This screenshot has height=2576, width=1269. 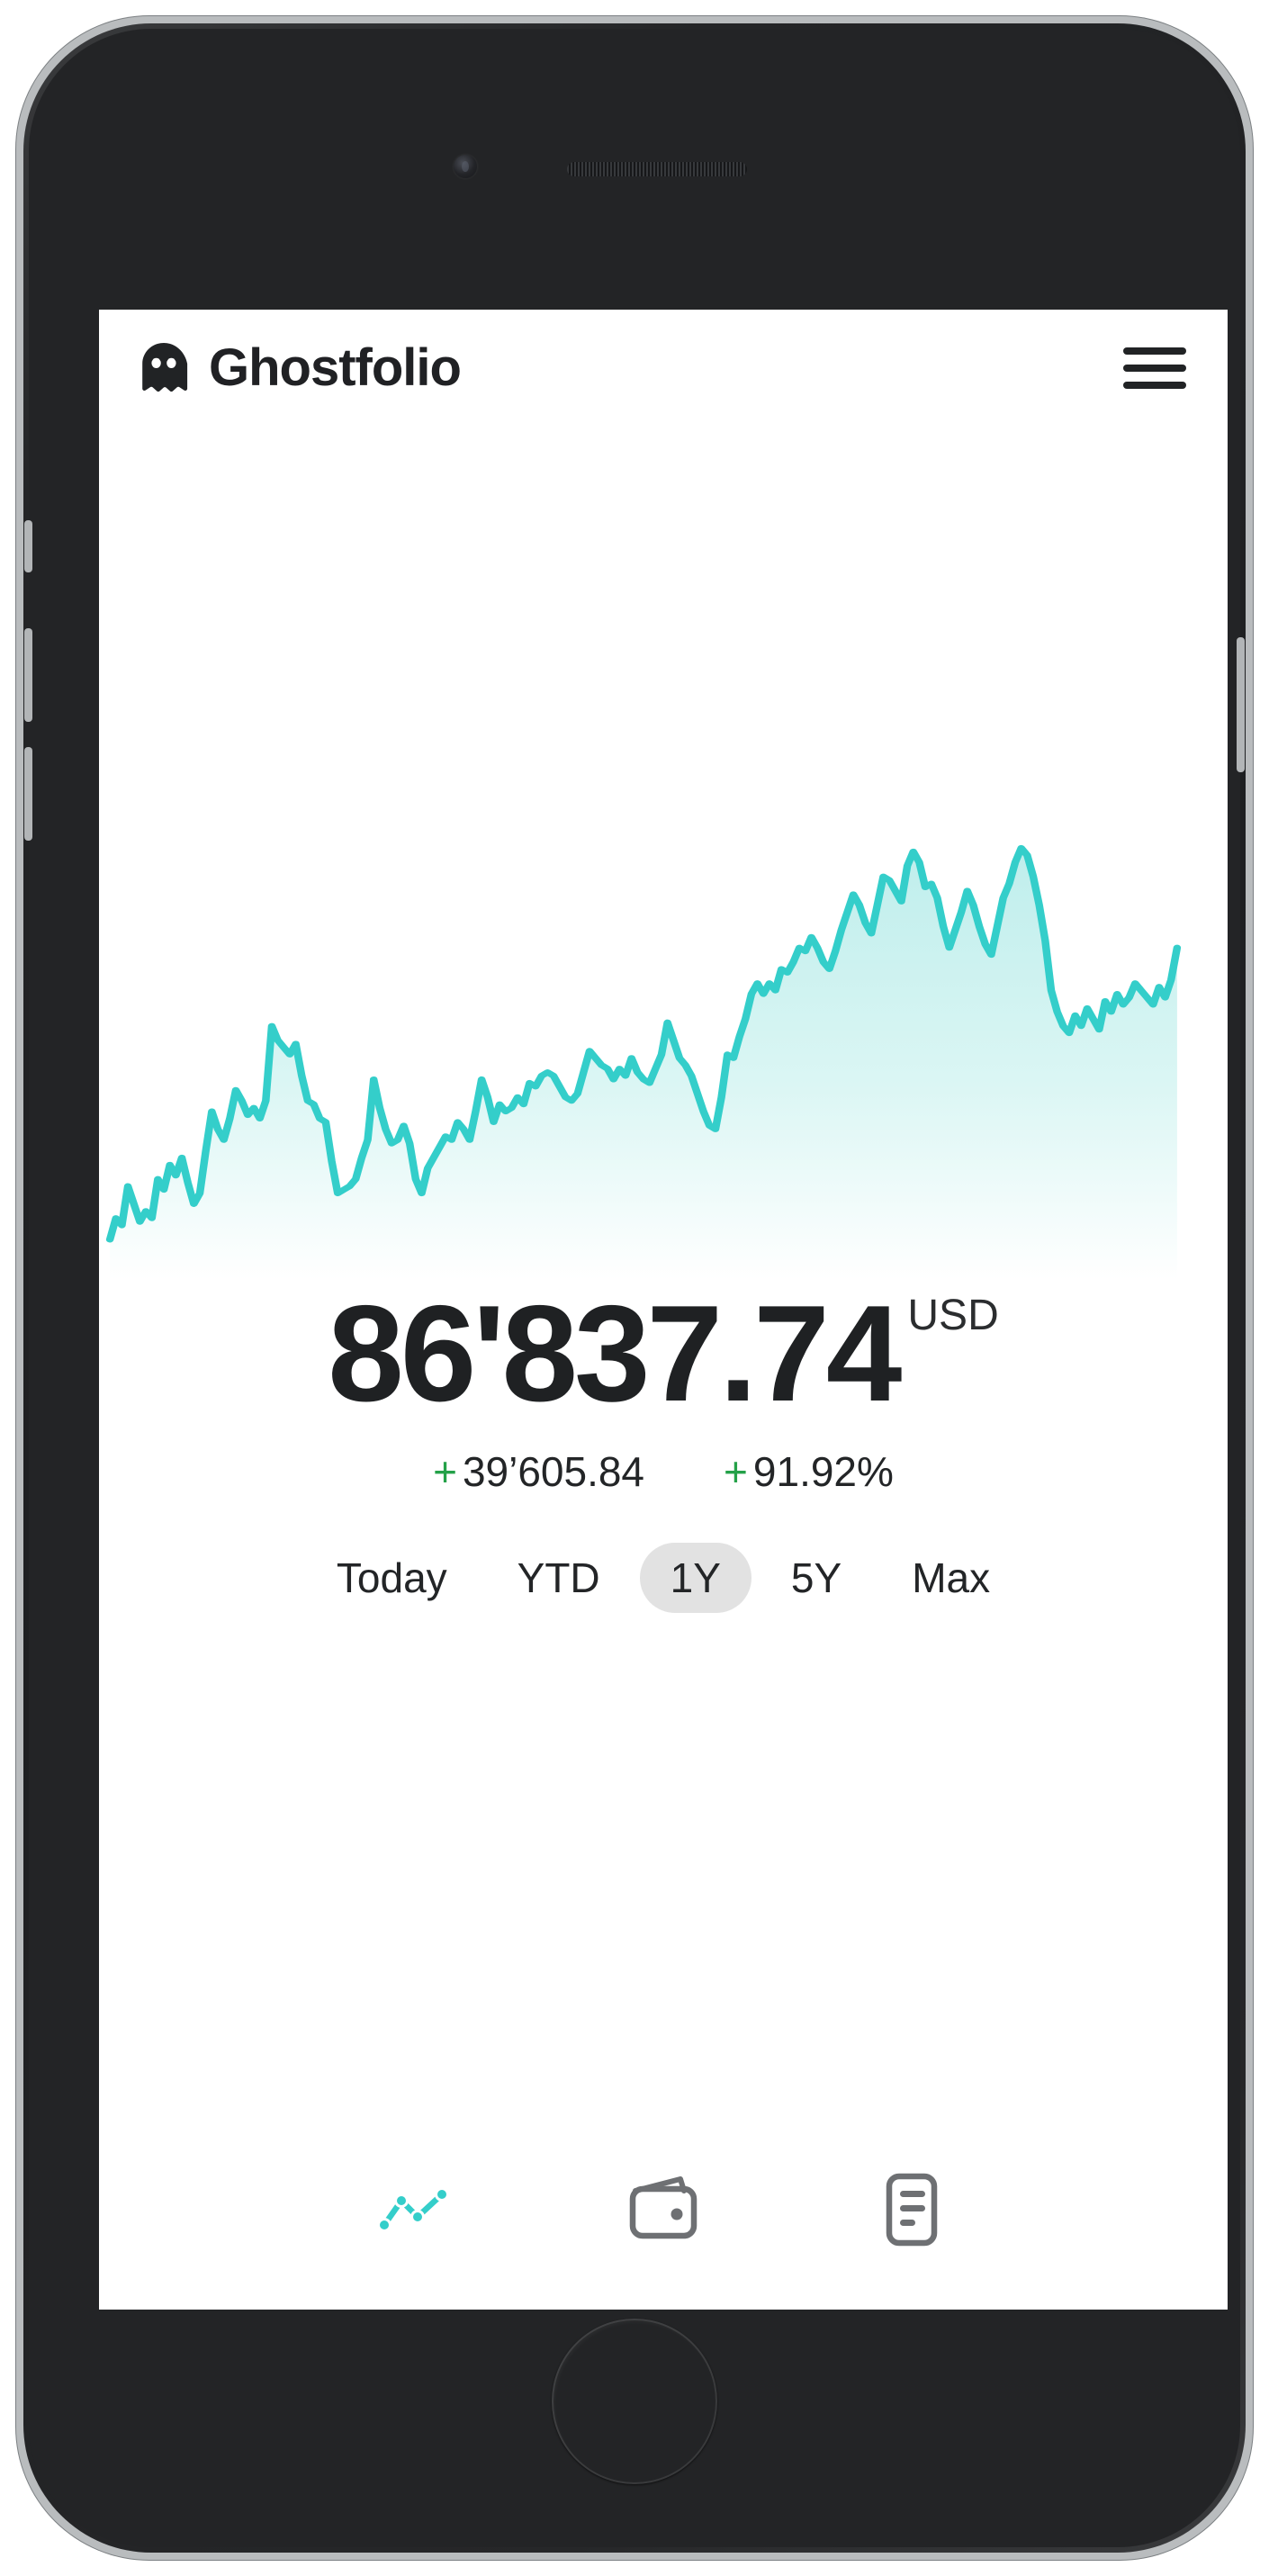 What do you see at coordinates (664, 1471) in the screenshot?
I see `portfolio-change-row: +39’605.84 +91.92%` at bounding box center [664, 1471].